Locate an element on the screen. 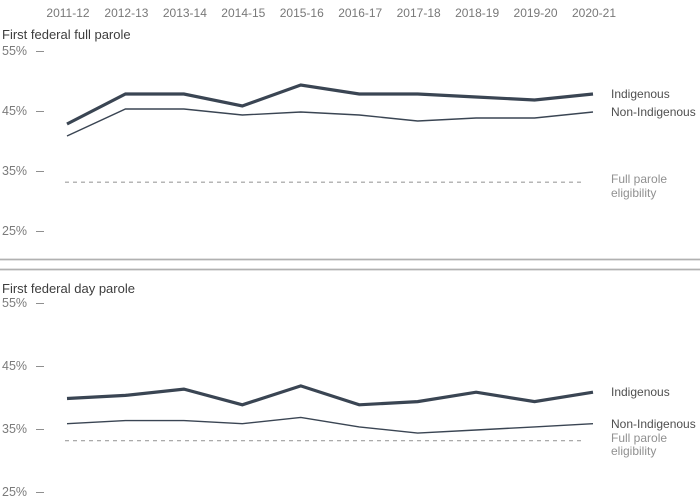  x-axis-label: 2014-15 is located at coordinates (243, 13).